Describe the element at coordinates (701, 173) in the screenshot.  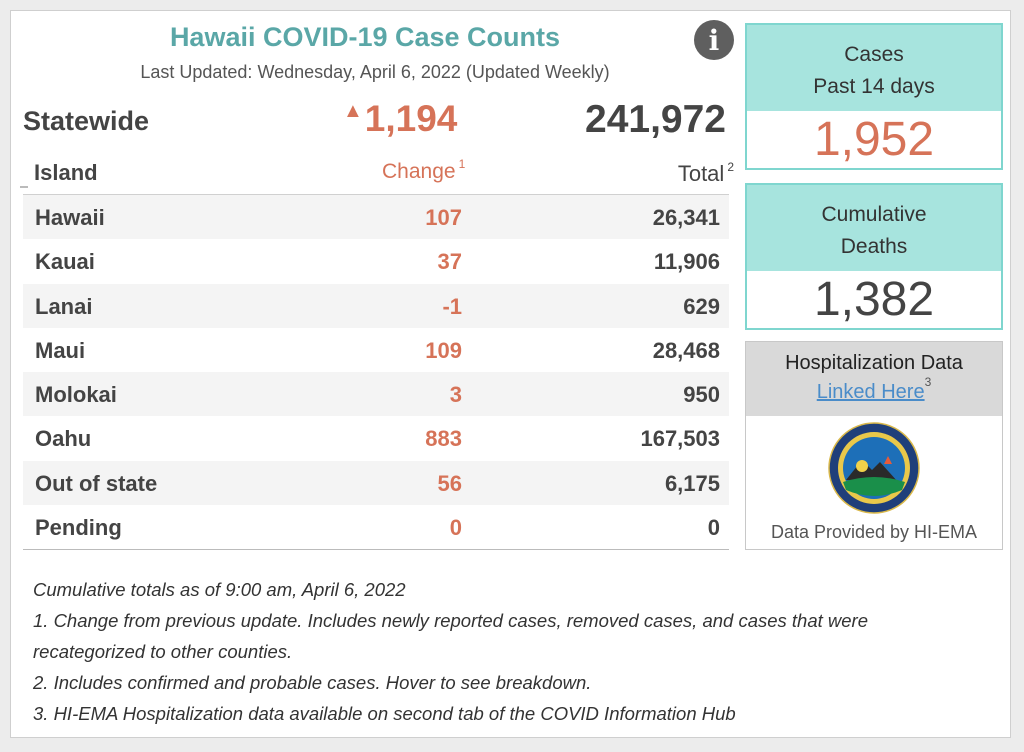
I see `column-header-total-label: Total` at that location.